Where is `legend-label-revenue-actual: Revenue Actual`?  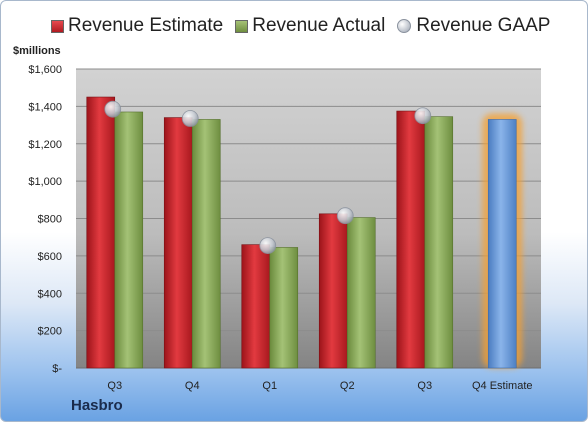
legend-label-revenue-actual: Revenue Actual is located at coordinates (319, 25).